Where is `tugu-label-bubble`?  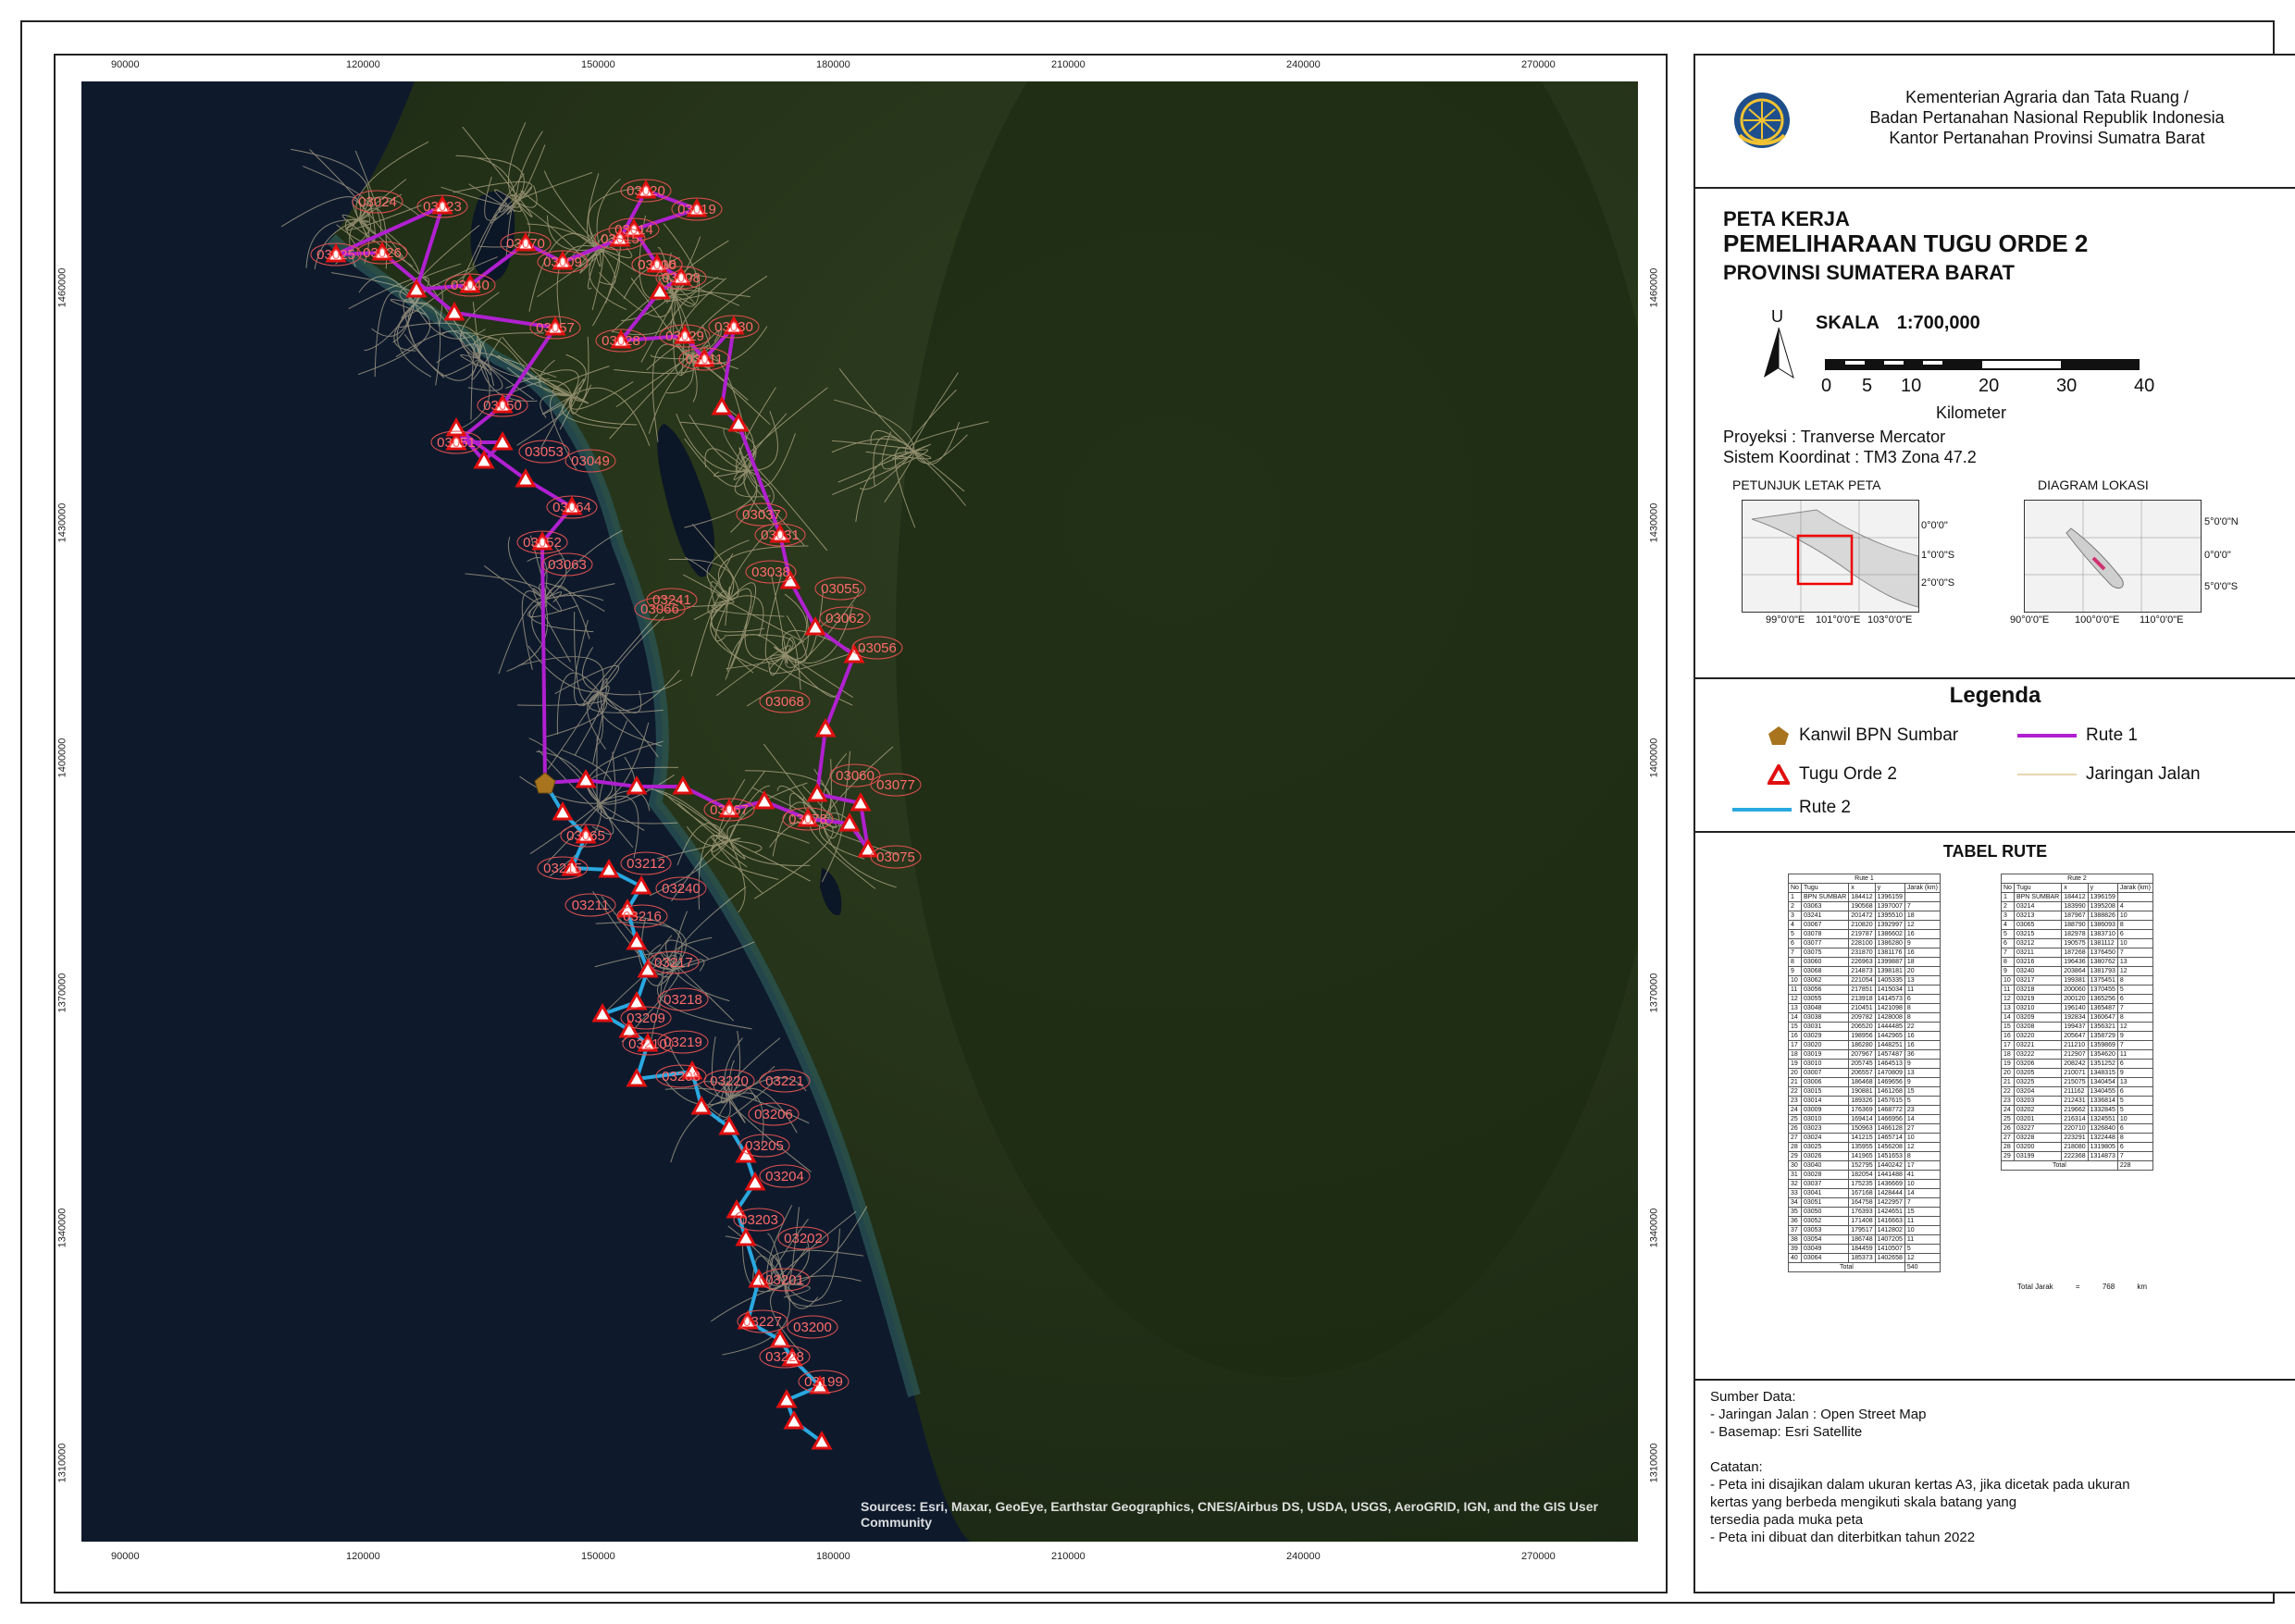
tugu-label-bubble is located at coordinates (734, 327).